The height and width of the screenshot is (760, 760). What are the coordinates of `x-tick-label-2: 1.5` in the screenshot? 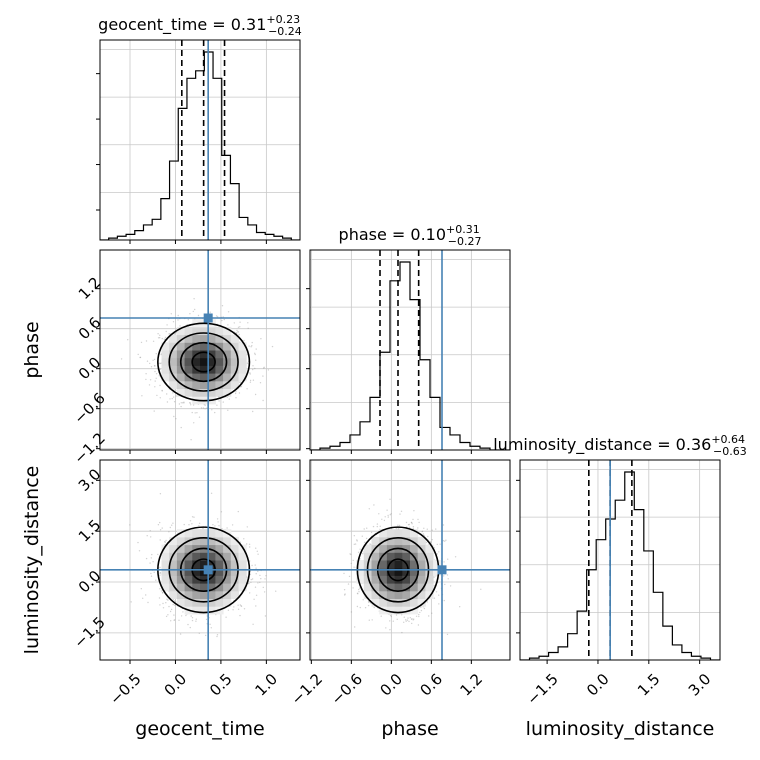 It's located at (649, 685).